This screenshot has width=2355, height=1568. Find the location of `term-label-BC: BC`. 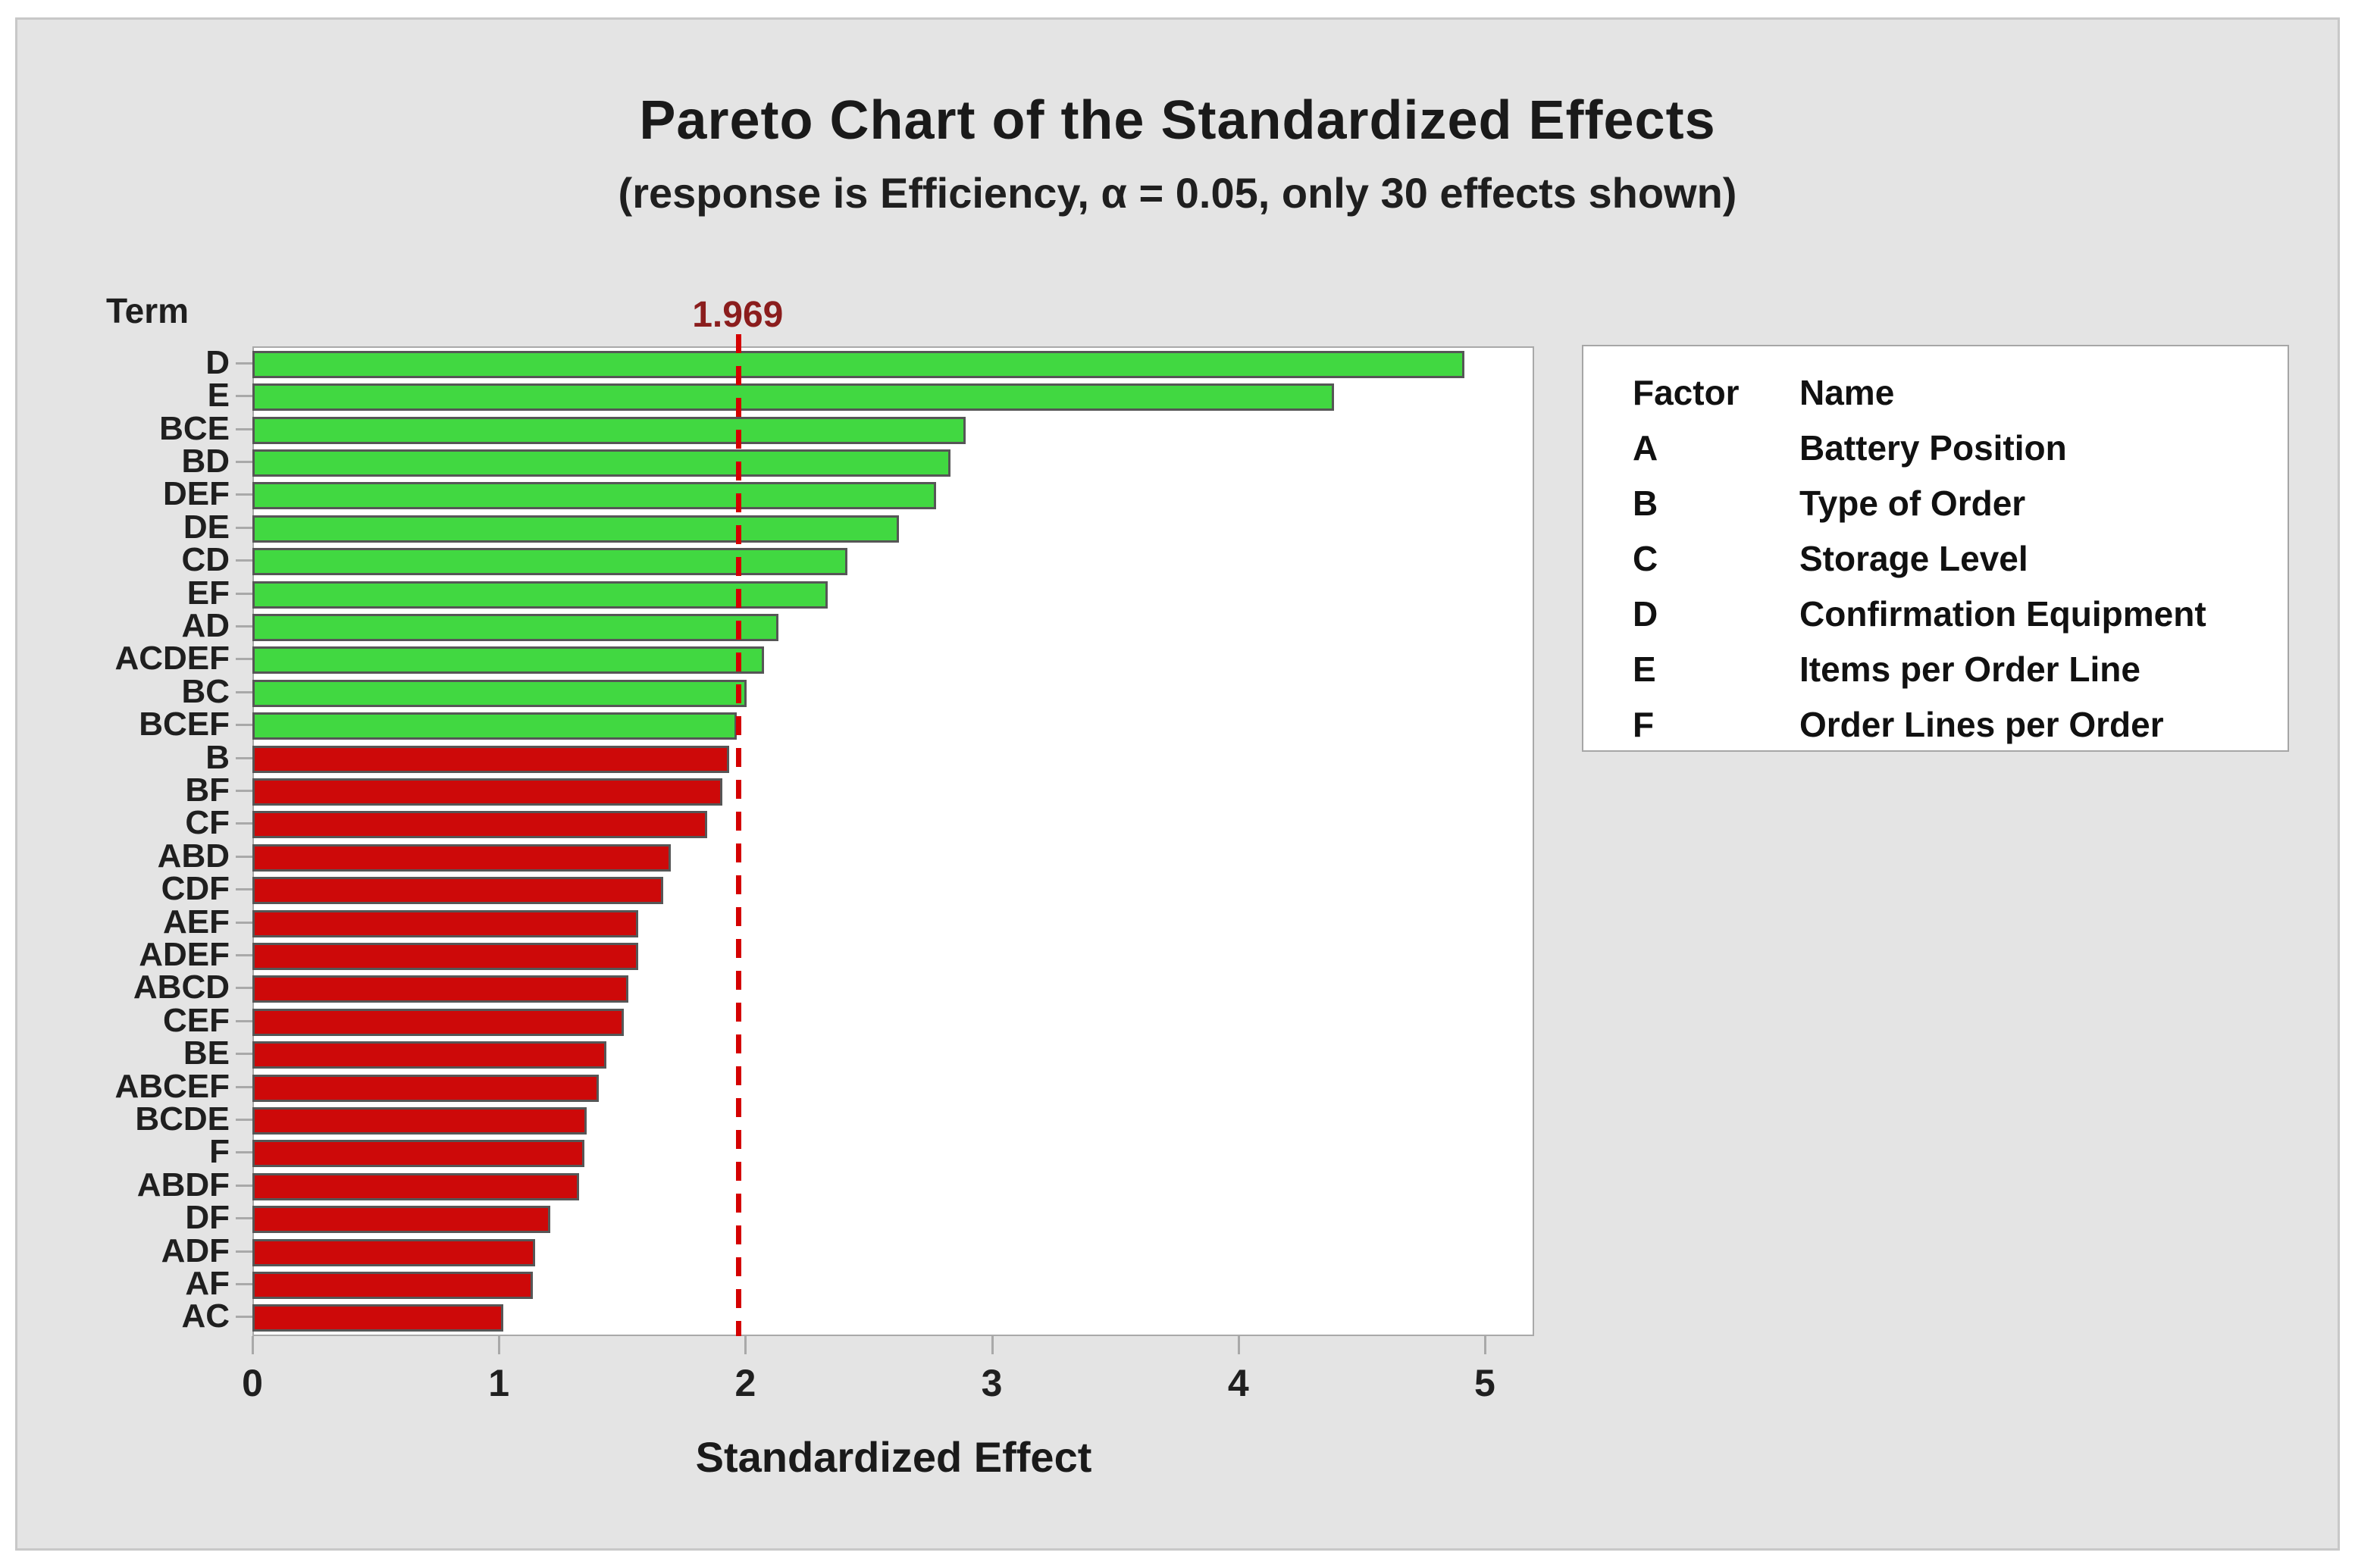

term-label-BC: BC is located at coordinates (205, 691).